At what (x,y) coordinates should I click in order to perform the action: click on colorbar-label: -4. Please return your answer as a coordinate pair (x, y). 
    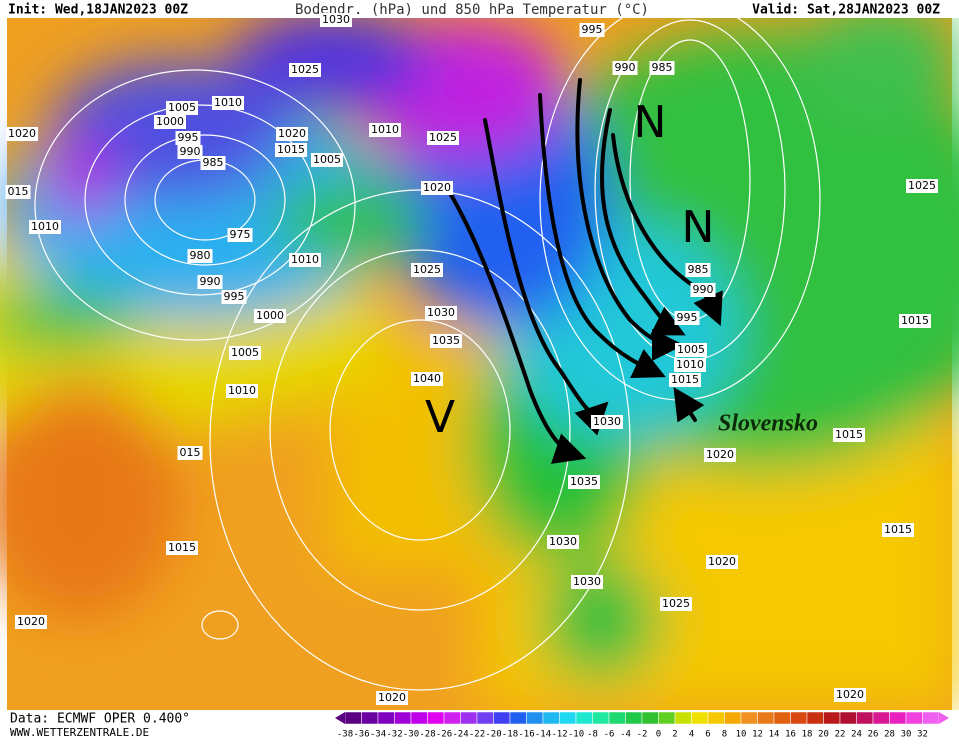
    Looking at the image, I should click on (625, 735).